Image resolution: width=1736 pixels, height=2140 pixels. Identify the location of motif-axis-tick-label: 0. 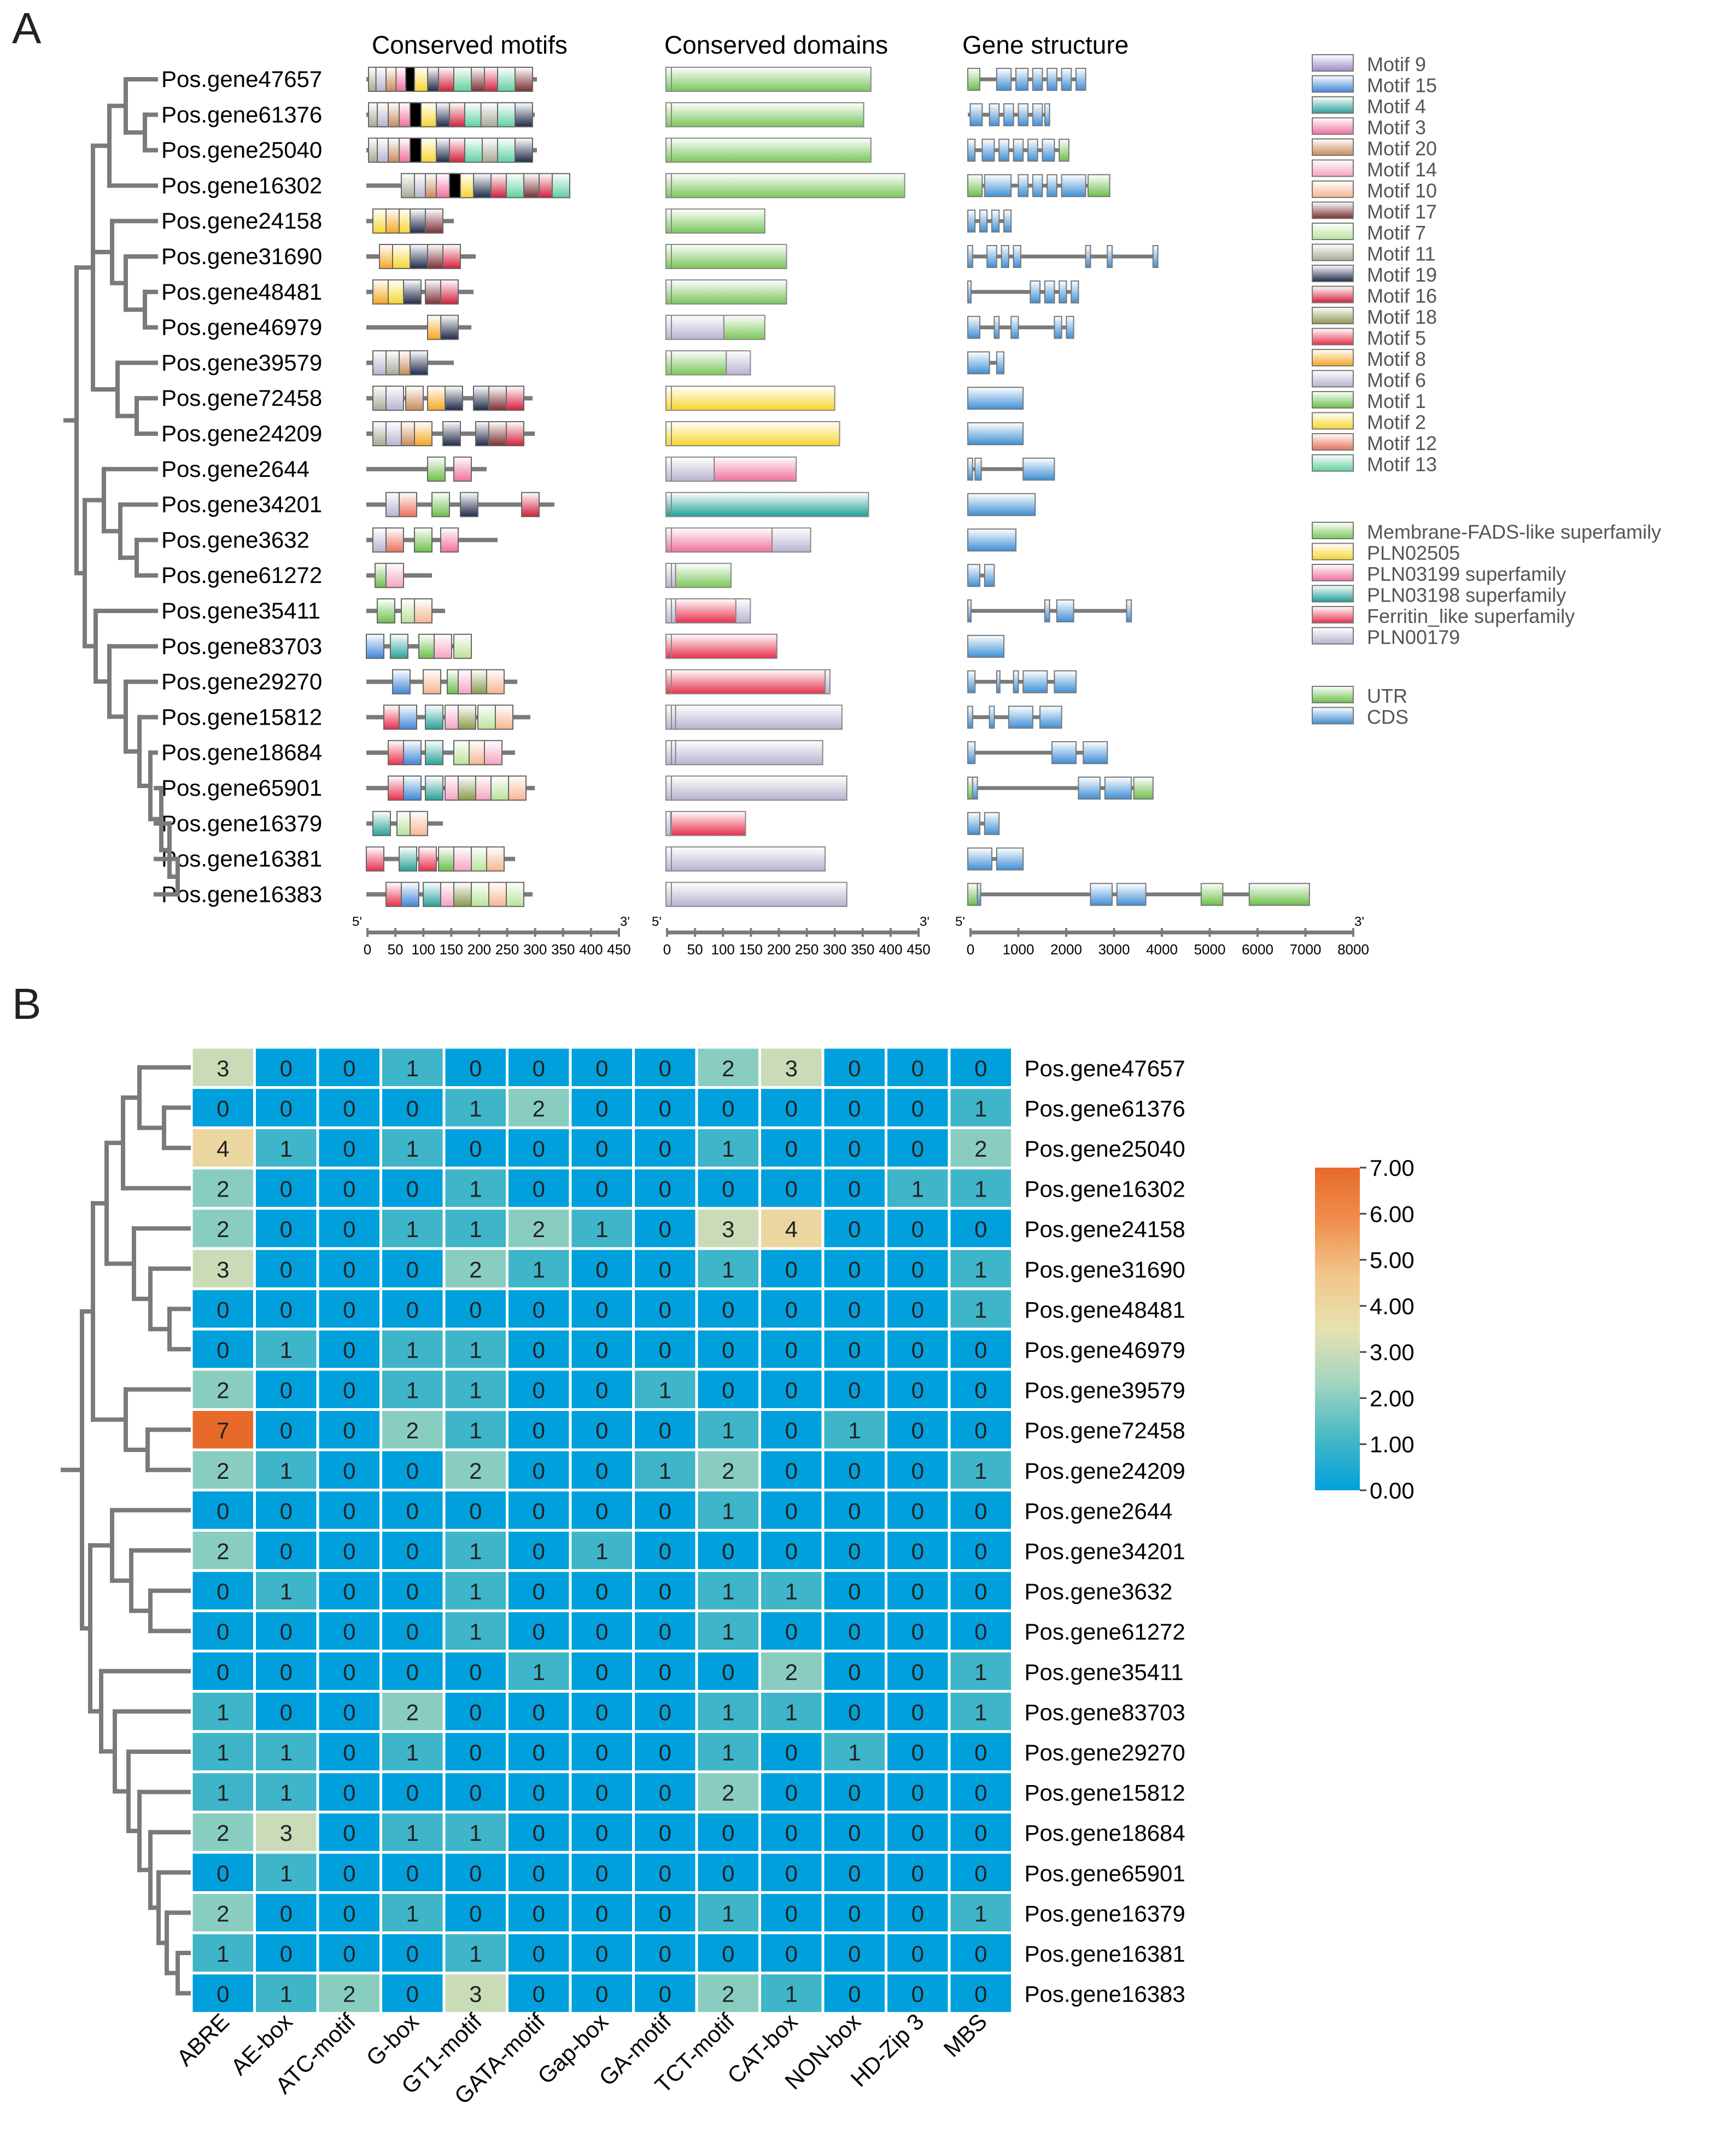
(367, 950).